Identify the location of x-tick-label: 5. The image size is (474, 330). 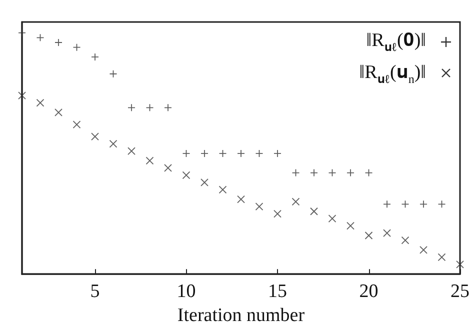
(95, 291).